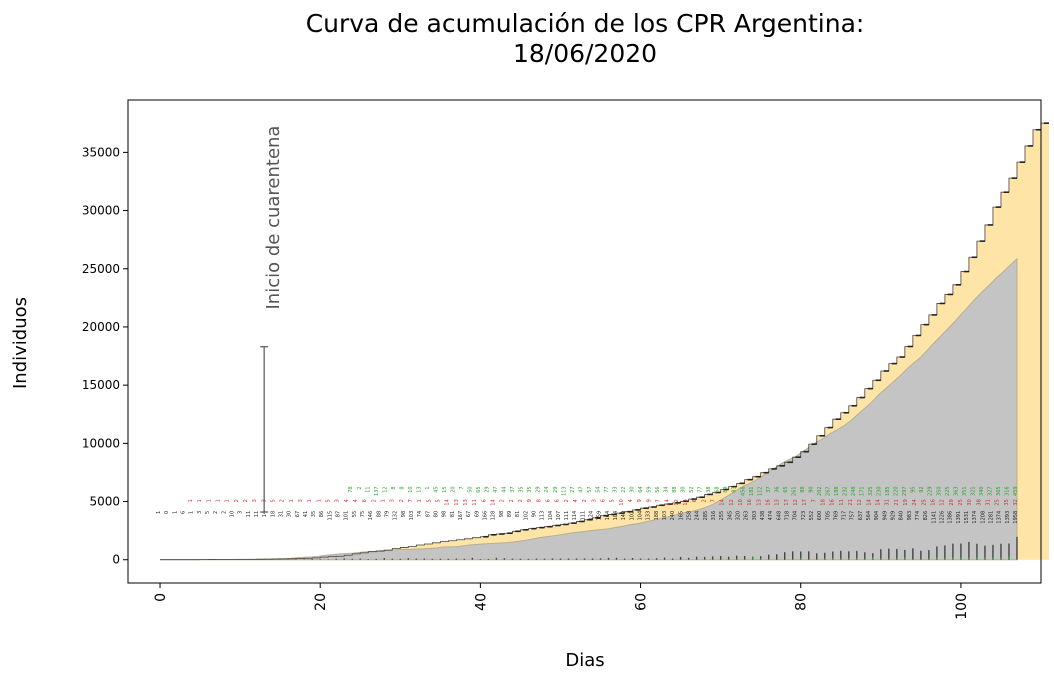  What do you see at coordinates (598, 489) in the screenshot?
I see `day-recovered-label: 54` at bounding box center [598, 489].